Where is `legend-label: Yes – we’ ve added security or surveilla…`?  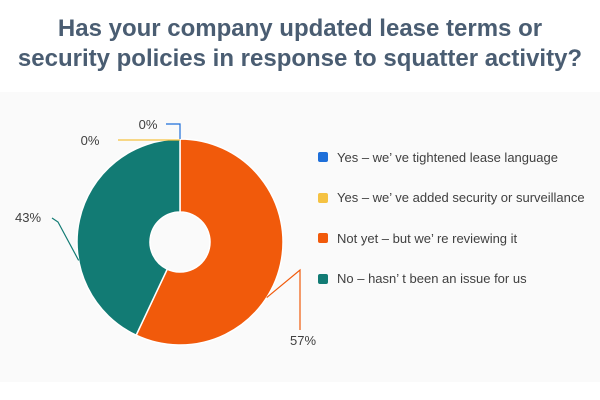 legend-label: Yes – we’ ve added security or surveilla… is located at coordinates (461, 197).